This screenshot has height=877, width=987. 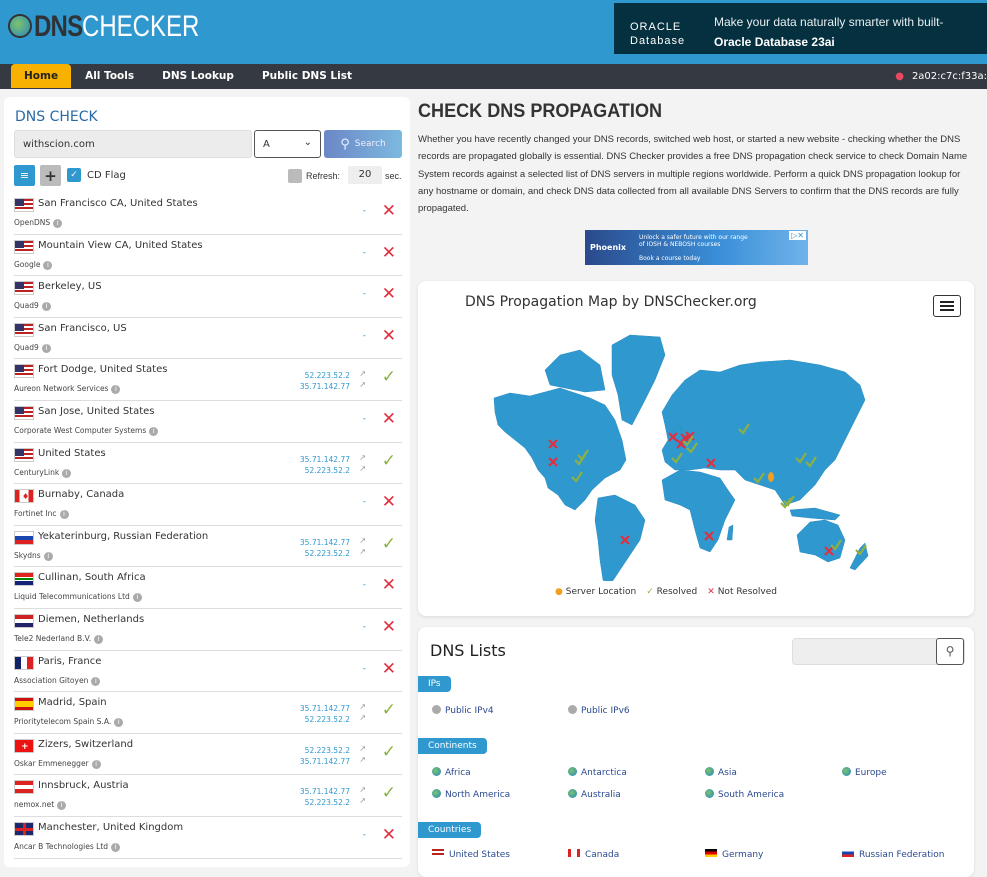 What do you see at coordinates (118, 27) in the screenshot?
I see `dnschecker-logo: DNS CHECKER` at bounding box center [118, 27].